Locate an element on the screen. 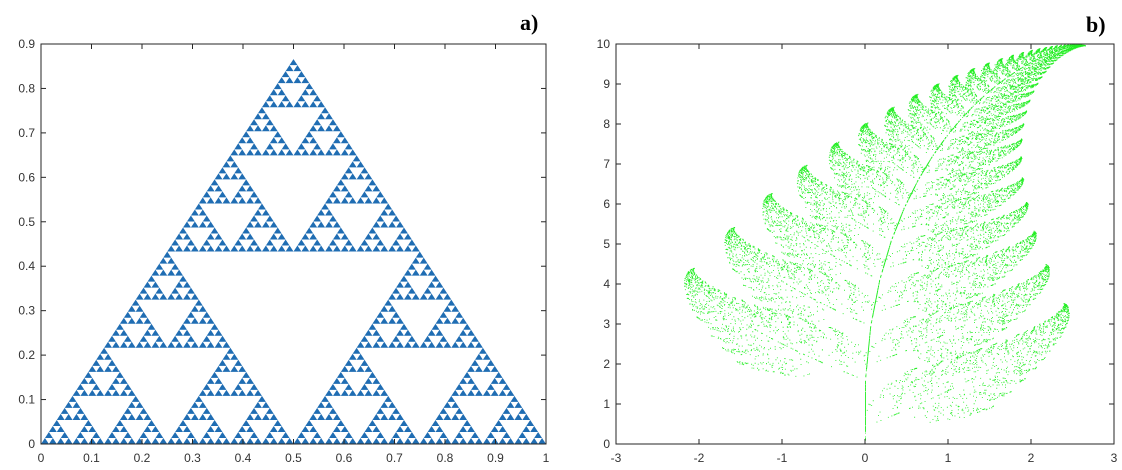 The width and height of the screenshot is (1122, 470). y-tick-label: 0.9 is located at coordinates (26, 44).